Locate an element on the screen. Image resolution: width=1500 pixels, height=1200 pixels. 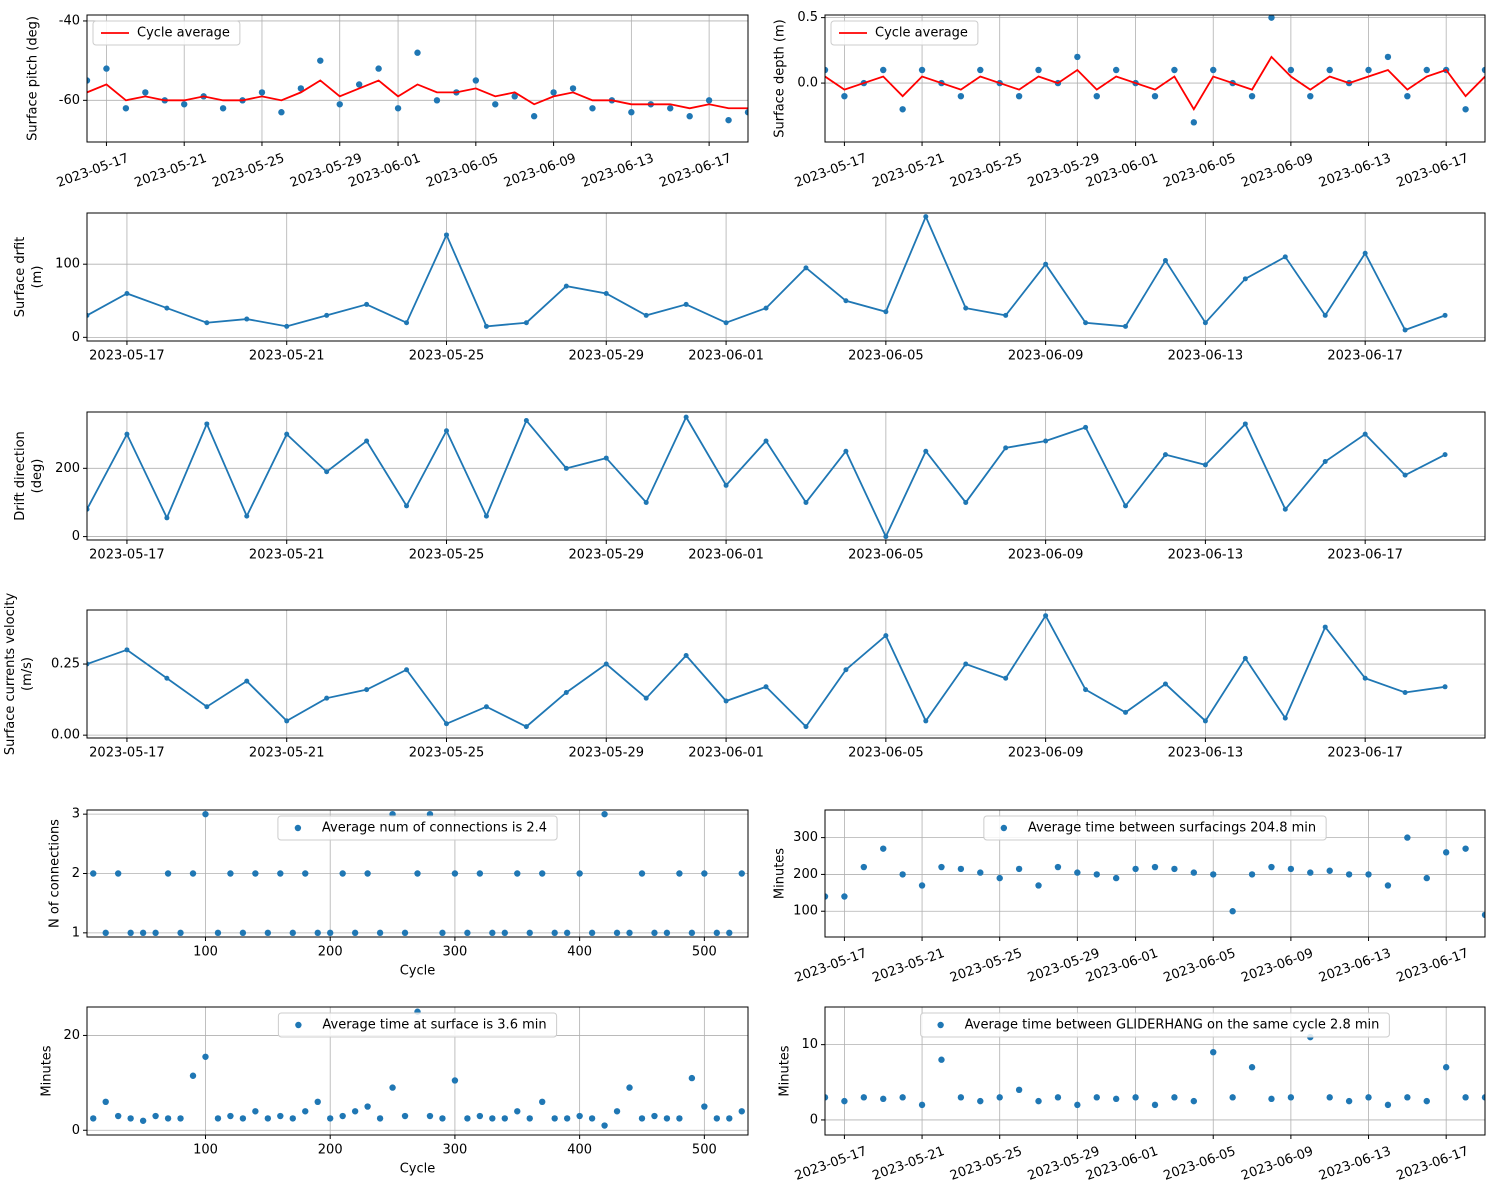
x-tick-label: 100 is located at coordinates (205, 952).